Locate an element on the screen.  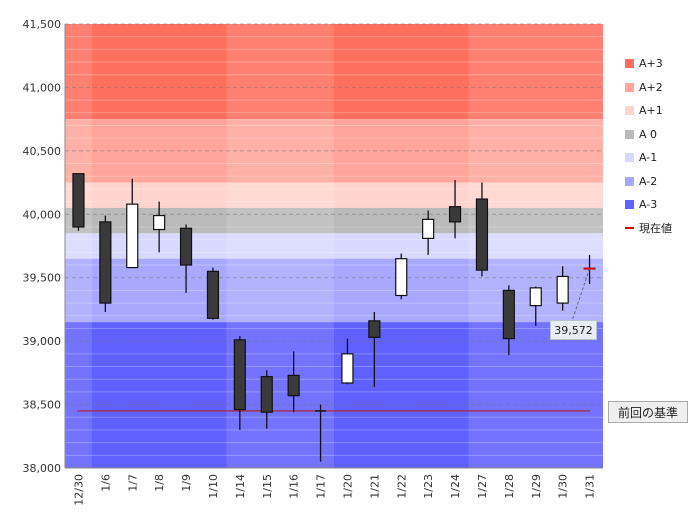
x-tick-label: 1/31 is located at coordinates (590, 486).